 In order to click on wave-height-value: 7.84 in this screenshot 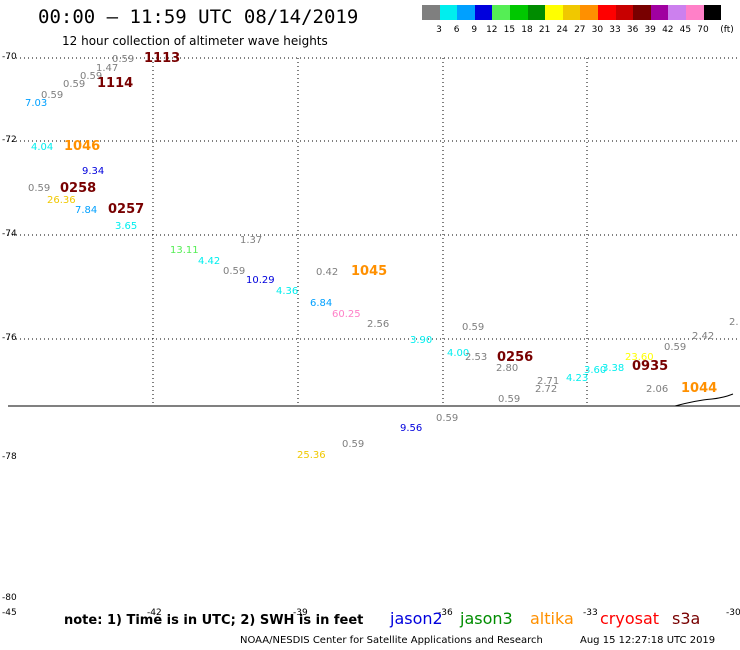, I will do `click(86, 210)`.